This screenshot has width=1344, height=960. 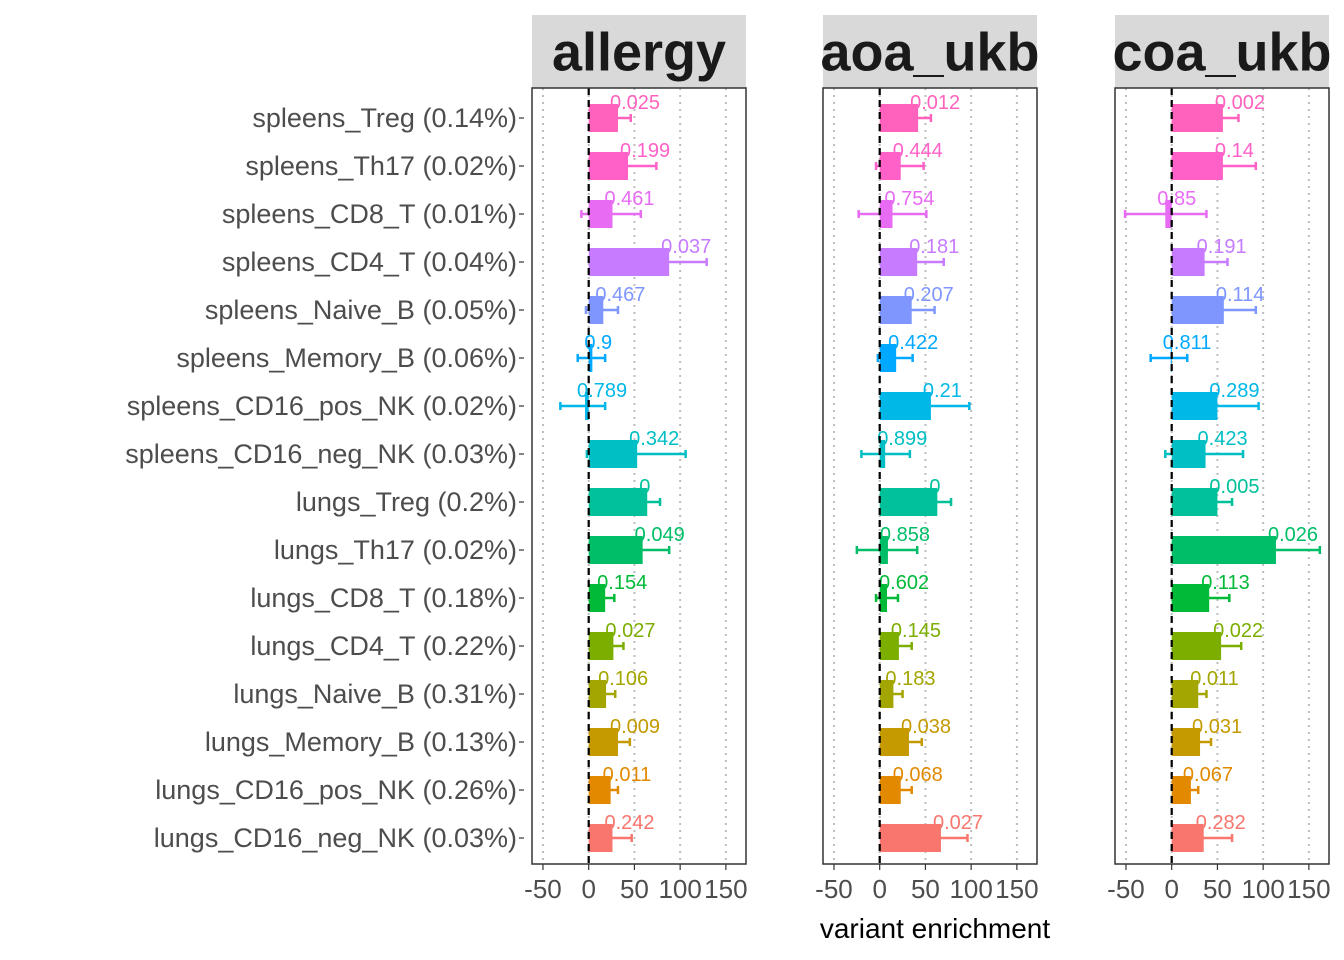 I want to click on p-value-label: 0.005, so click(x=1234, y=487).